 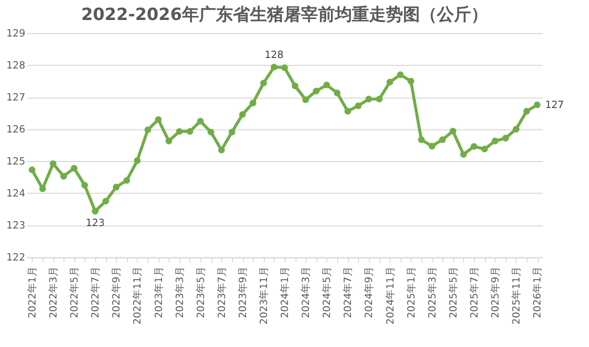 What do you see at coordinates (496, 292) in the screenshot?
I see `x-tick-label: 2025年9月` at bounding box center [496, 292].